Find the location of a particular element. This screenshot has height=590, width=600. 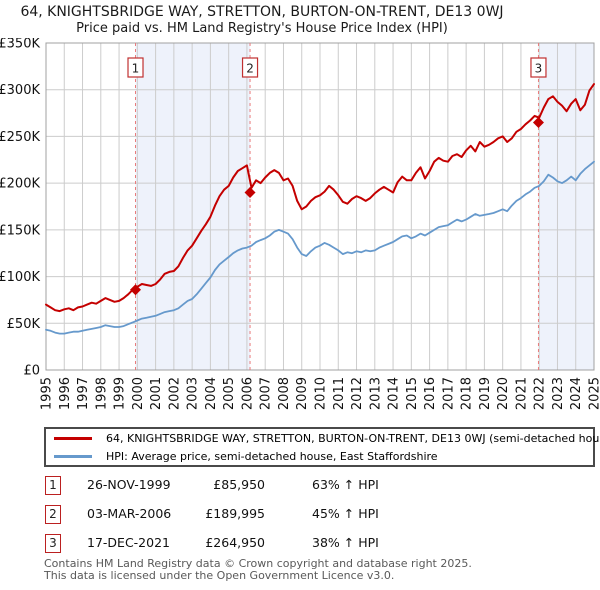

y-tick-label: £200K is located at coordinates (20, 184).